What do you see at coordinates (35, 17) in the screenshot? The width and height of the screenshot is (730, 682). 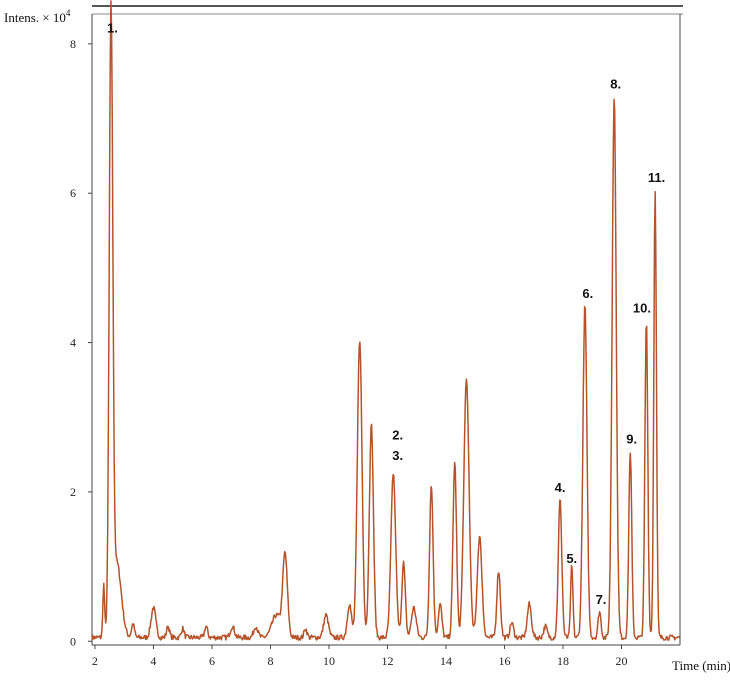 I see `y-axis-label-text: Intens. × 10` at bounding box center [35, 17].